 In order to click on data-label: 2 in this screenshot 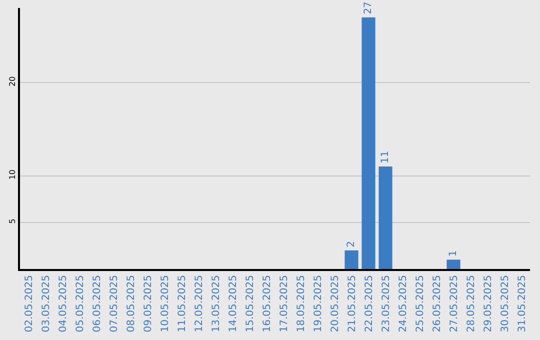, I will do `click(351, 244)`.